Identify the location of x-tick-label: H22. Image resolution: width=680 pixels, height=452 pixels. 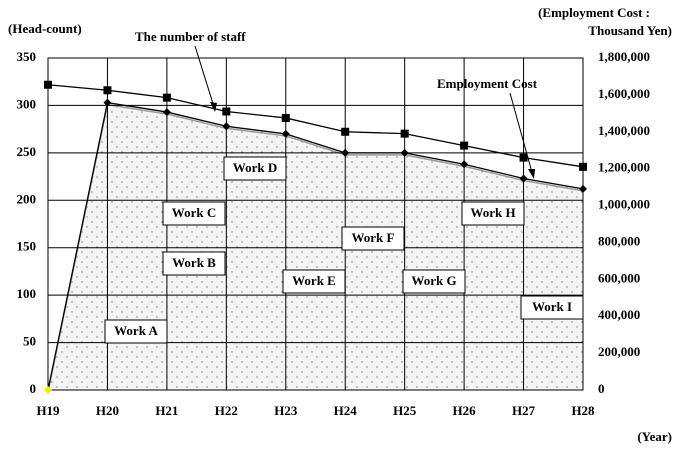
(226, 410).